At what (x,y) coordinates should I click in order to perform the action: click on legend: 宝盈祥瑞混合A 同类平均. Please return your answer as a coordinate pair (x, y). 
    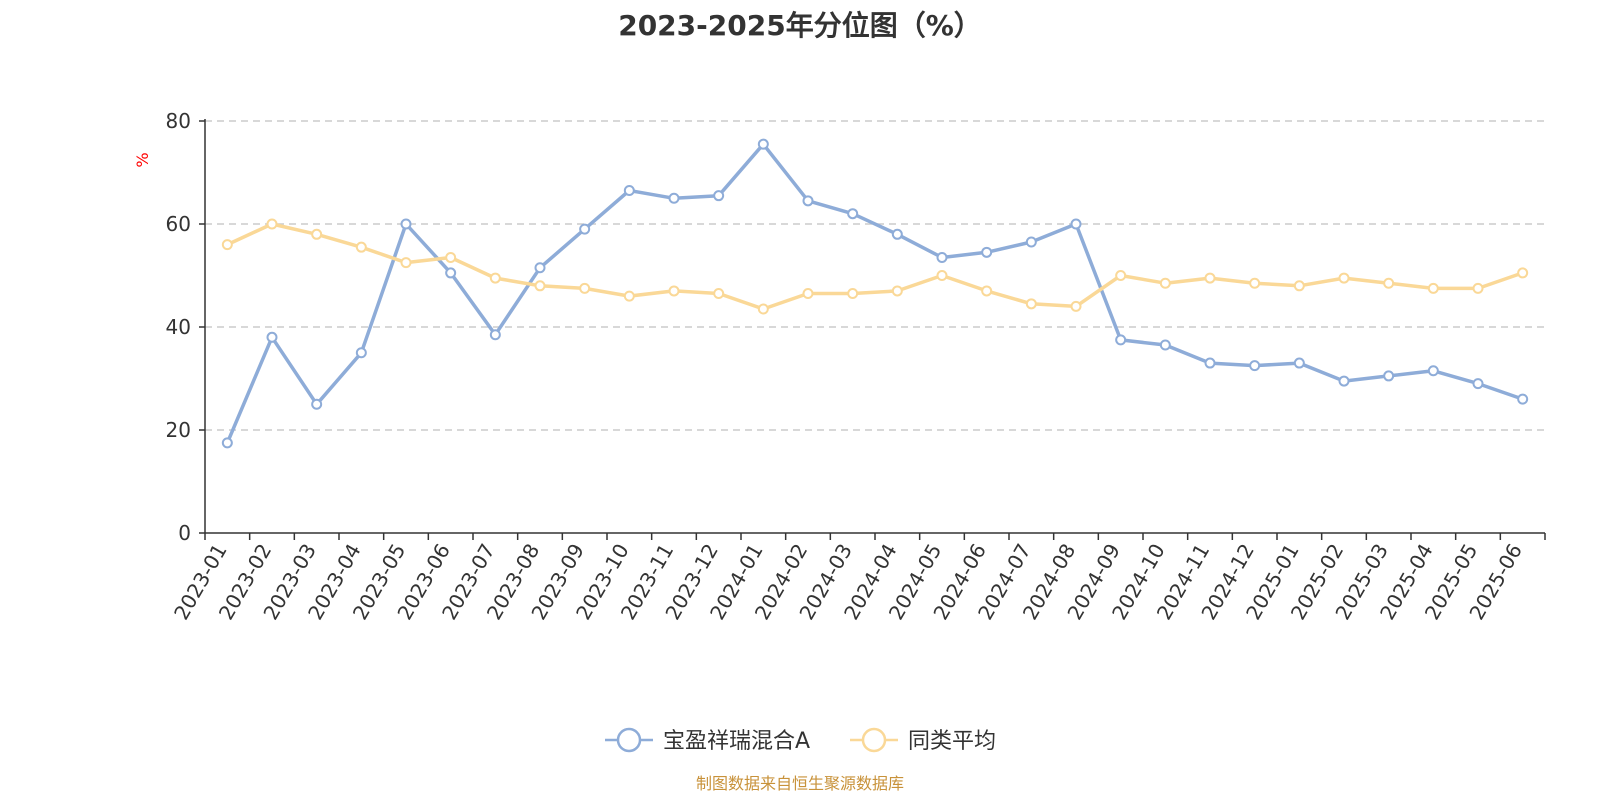
    Looking at the image, I should click on (800, 740).